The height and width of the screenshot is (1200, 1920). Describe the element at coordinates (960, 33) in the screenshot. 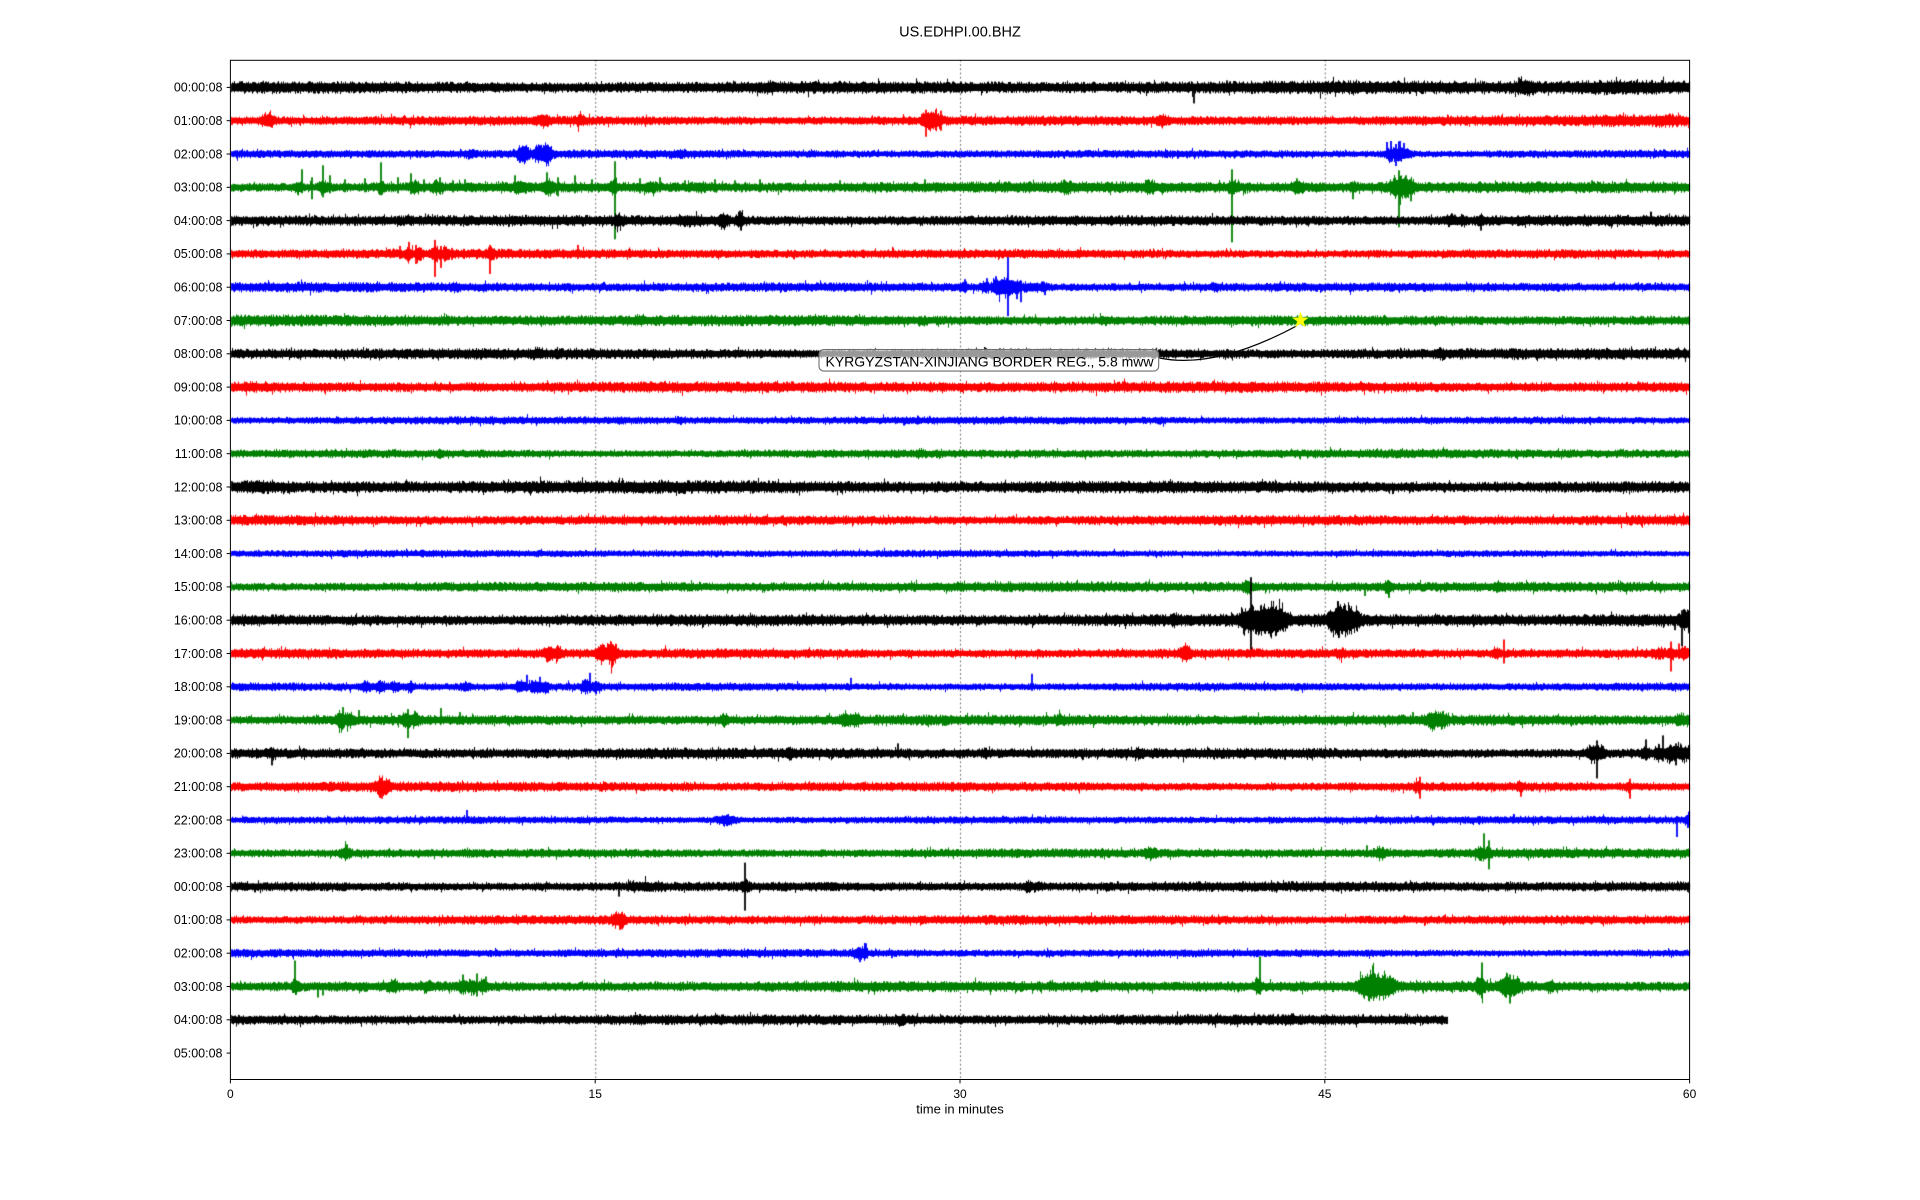

I see `svg-text: US.EDHPI.00.BHZ` at that location.